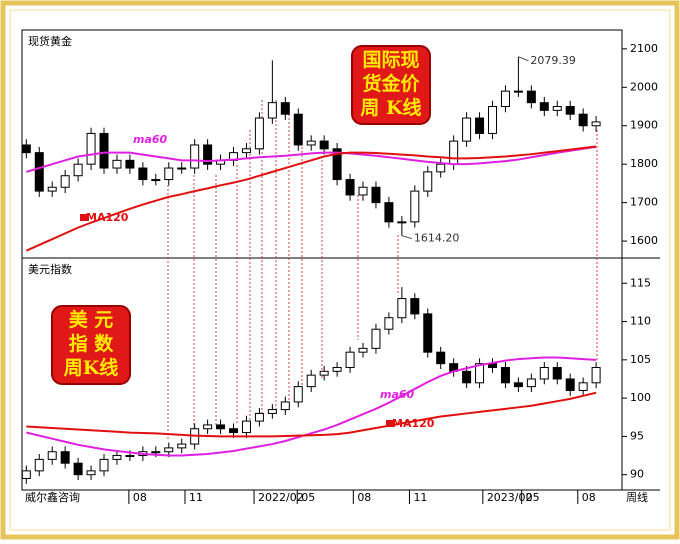 The image size is (680, 544). Describe the element at coordinates (311, 159) in the screenshot. I see `moving-average` at that location.